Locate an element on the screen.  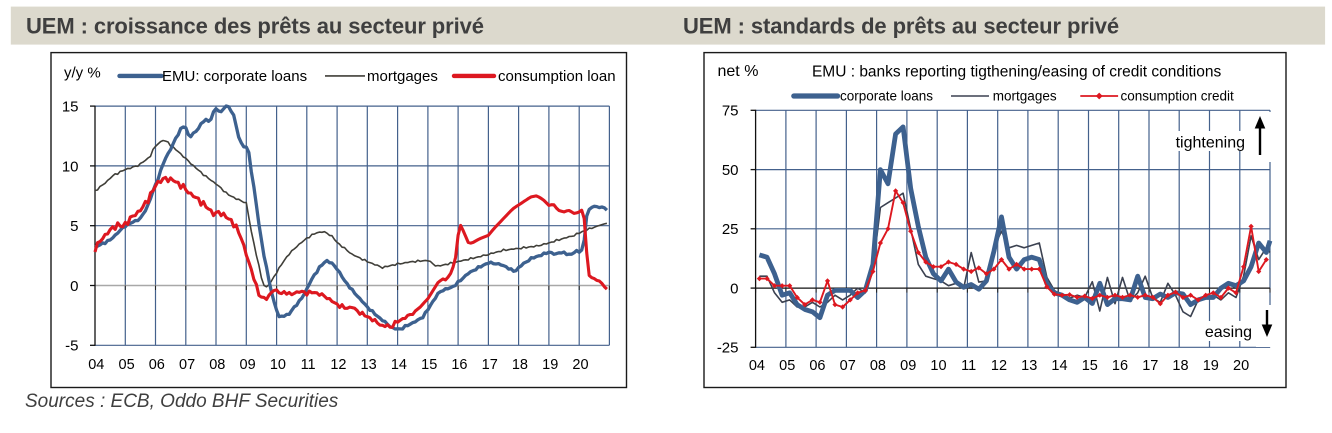
svg-text: 5 is located at coordinates (74, 226).